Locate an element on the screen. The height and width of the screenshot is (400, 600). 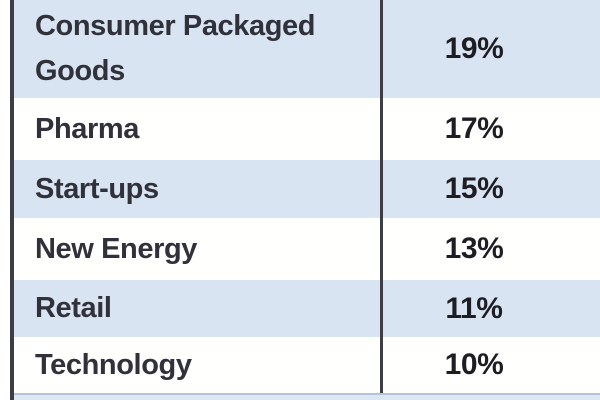
row-separator-line is located at coordinates (307, 394).